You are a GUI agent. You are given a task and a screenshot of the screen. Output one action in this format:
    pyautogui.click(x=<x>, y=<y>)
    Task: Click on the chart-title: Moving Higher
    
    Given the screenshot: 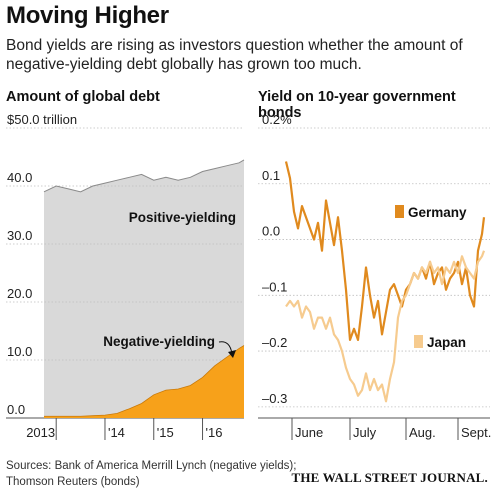 What is the action you would take?
    pyautogui.click(x=87, y=15)
    